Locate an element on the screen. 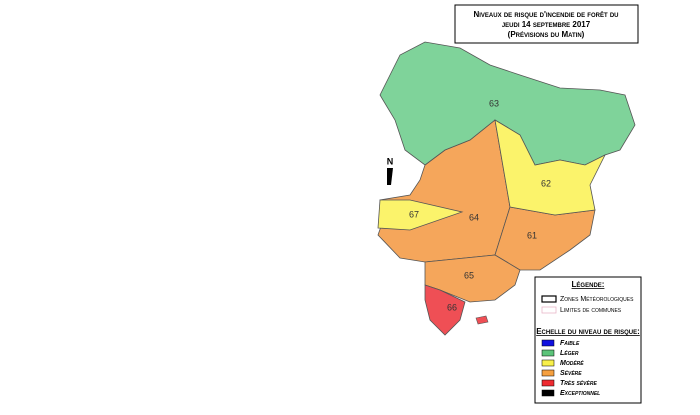  zone-label: 61 is located at coordinates (532, 235).